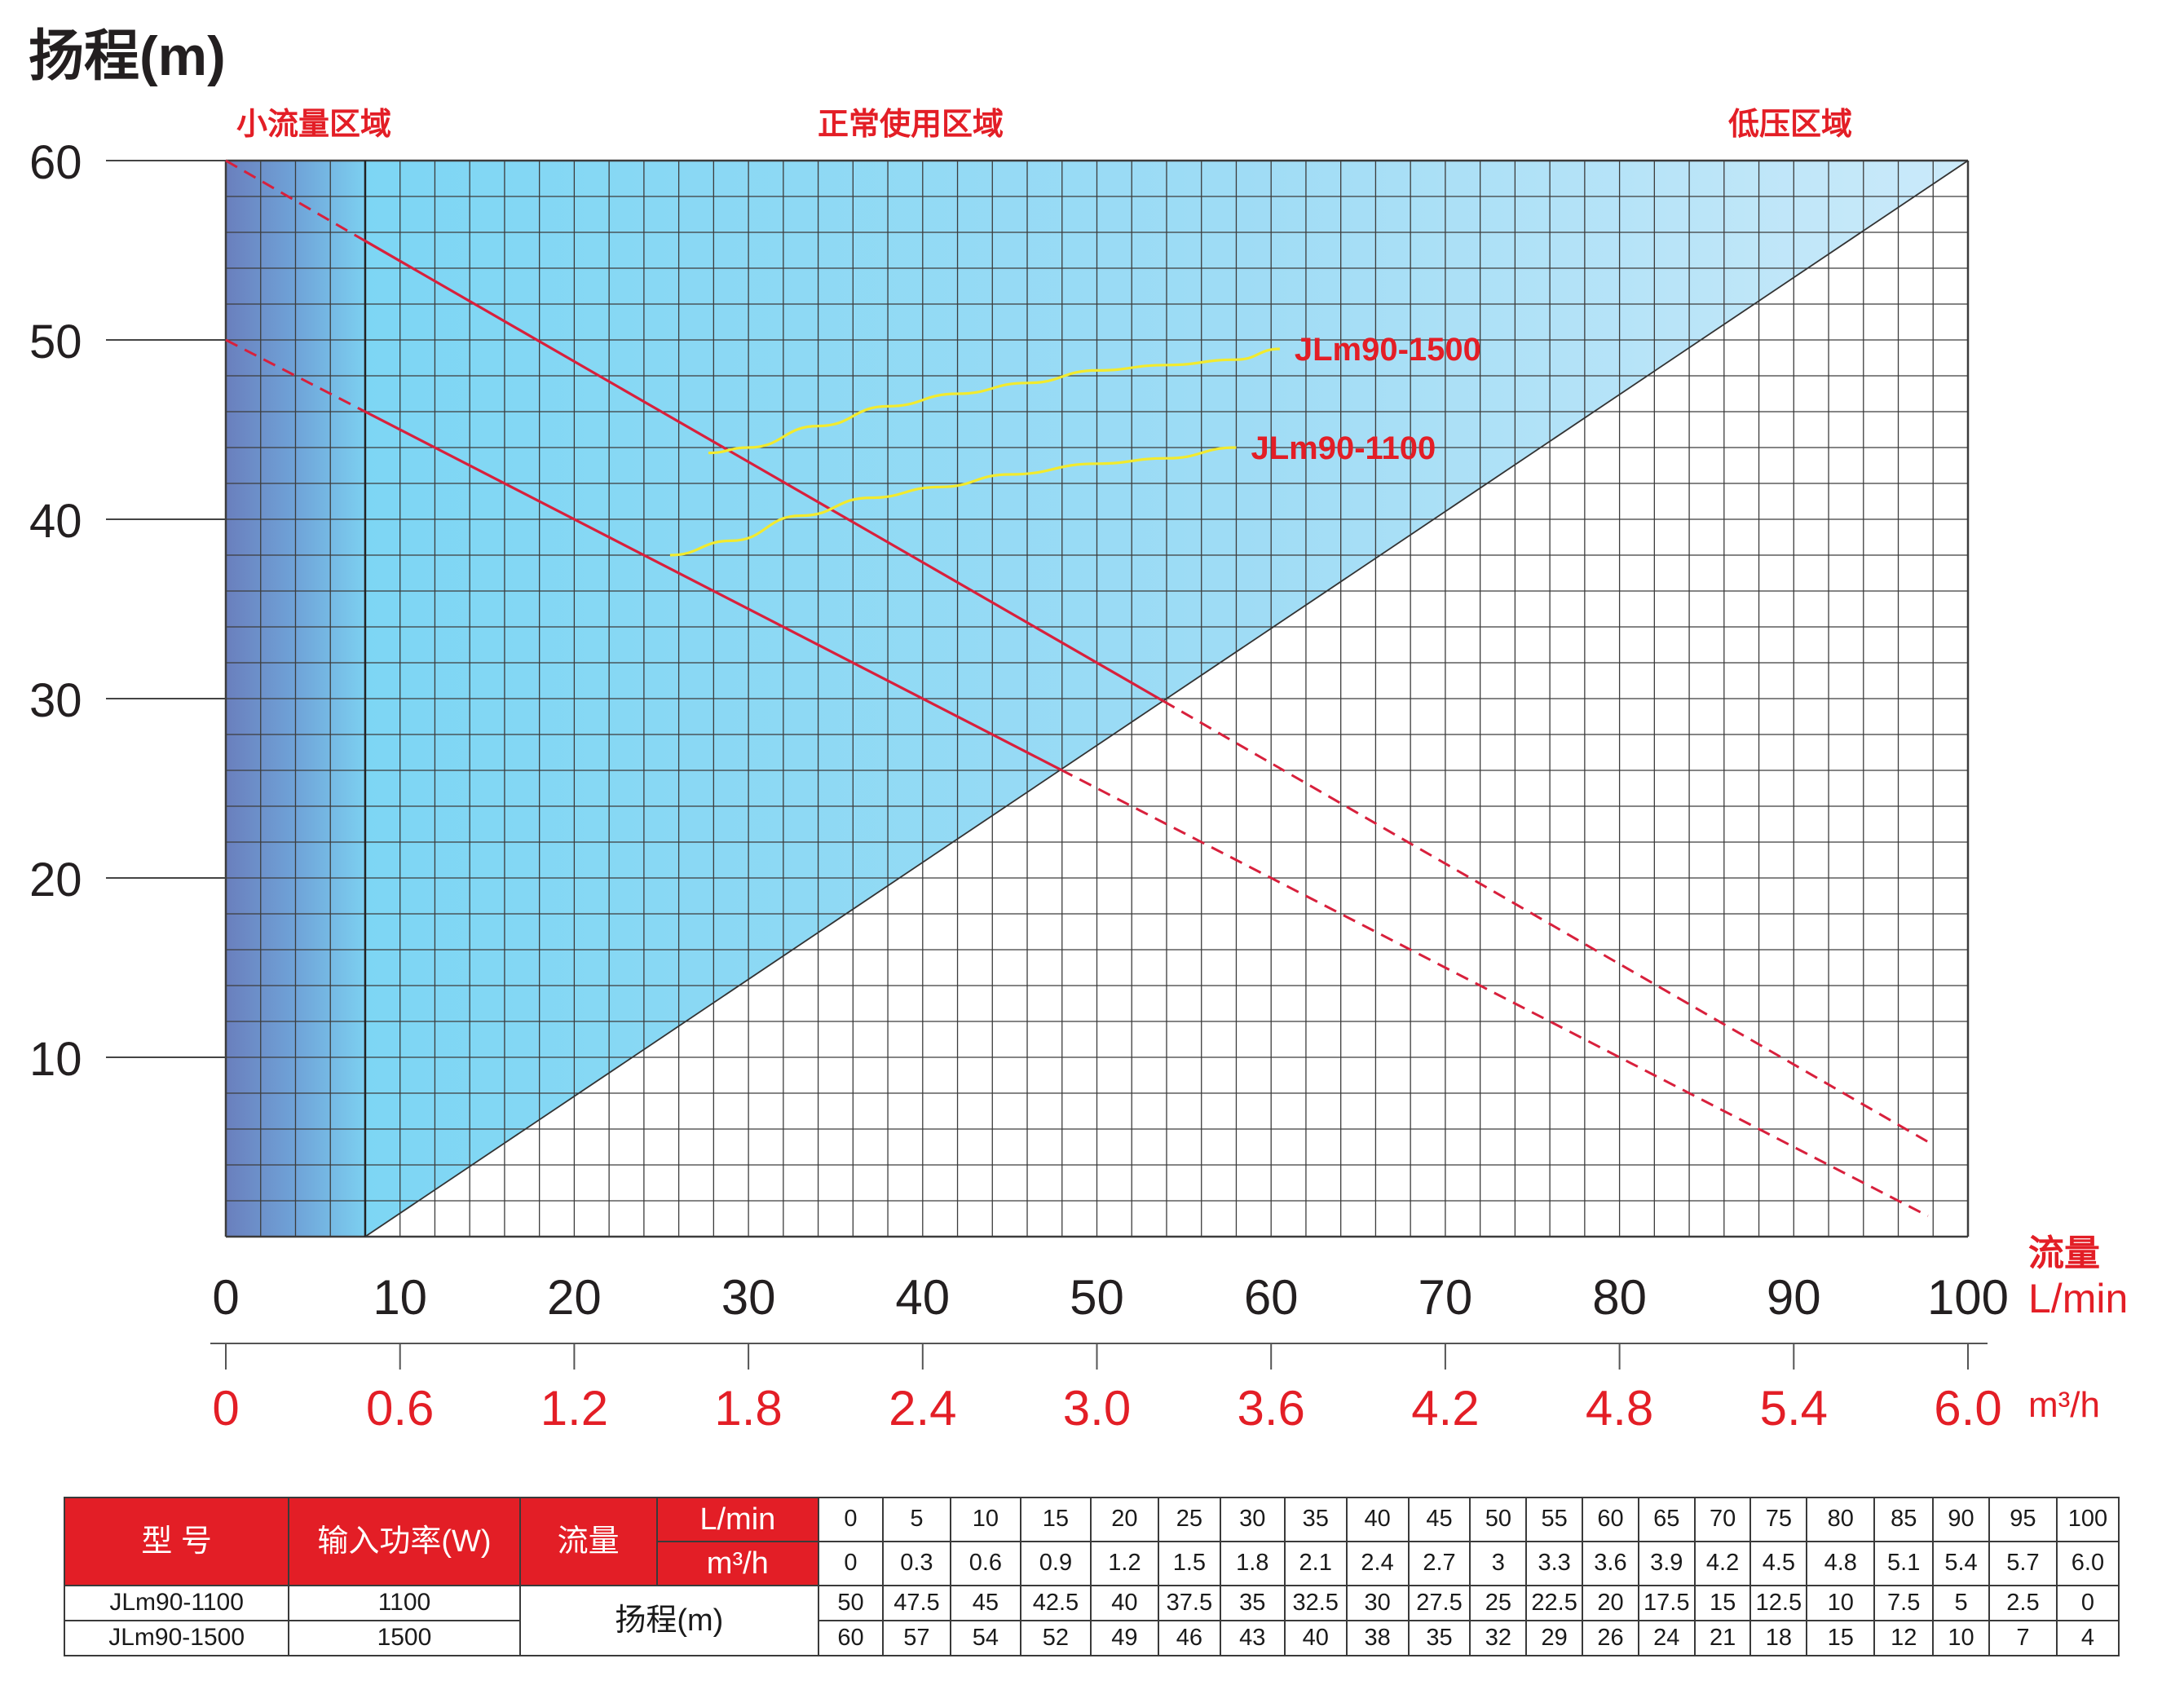 Image resolution: width=2184 pixels, height=1685 pixels. Describe the element at coordinates (1611, 1603) in the screenshot. I see `head-value-cell: 20` at that location.